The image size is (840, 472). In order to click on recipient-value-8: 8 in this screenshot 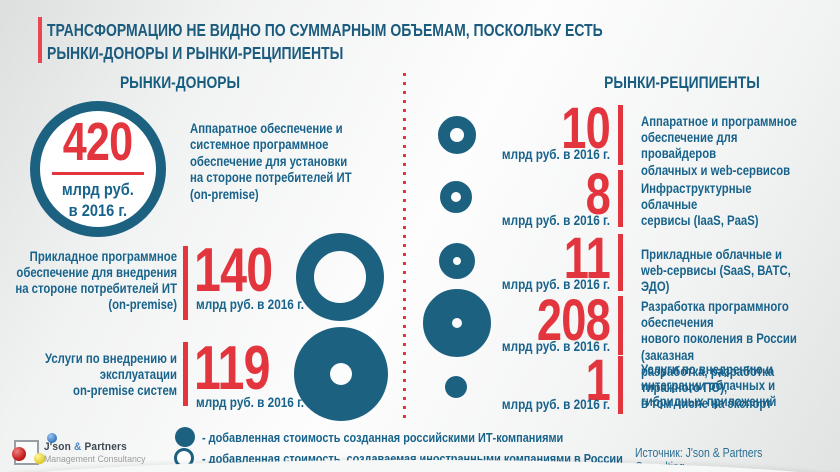, I will do `click(598, 194)`.